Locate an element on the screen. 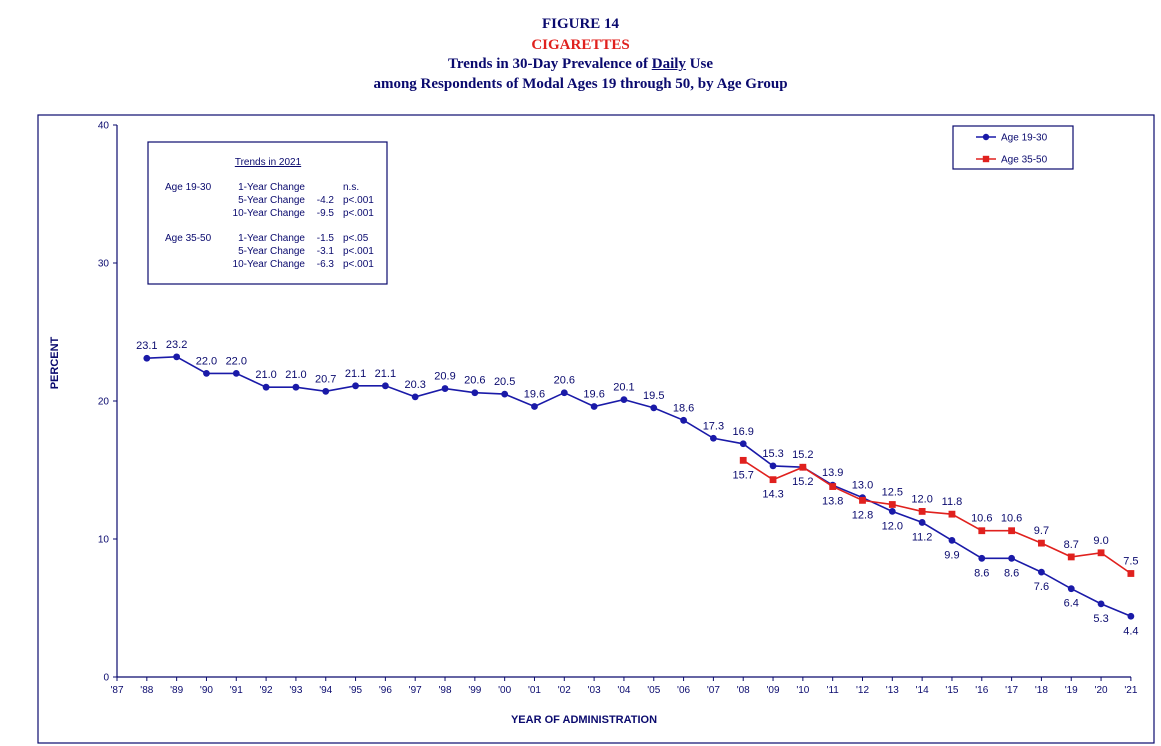 This screenshot has height=746, width=1161. data-label-age-19-30: 23.1 is located at coordinates (146, 346).